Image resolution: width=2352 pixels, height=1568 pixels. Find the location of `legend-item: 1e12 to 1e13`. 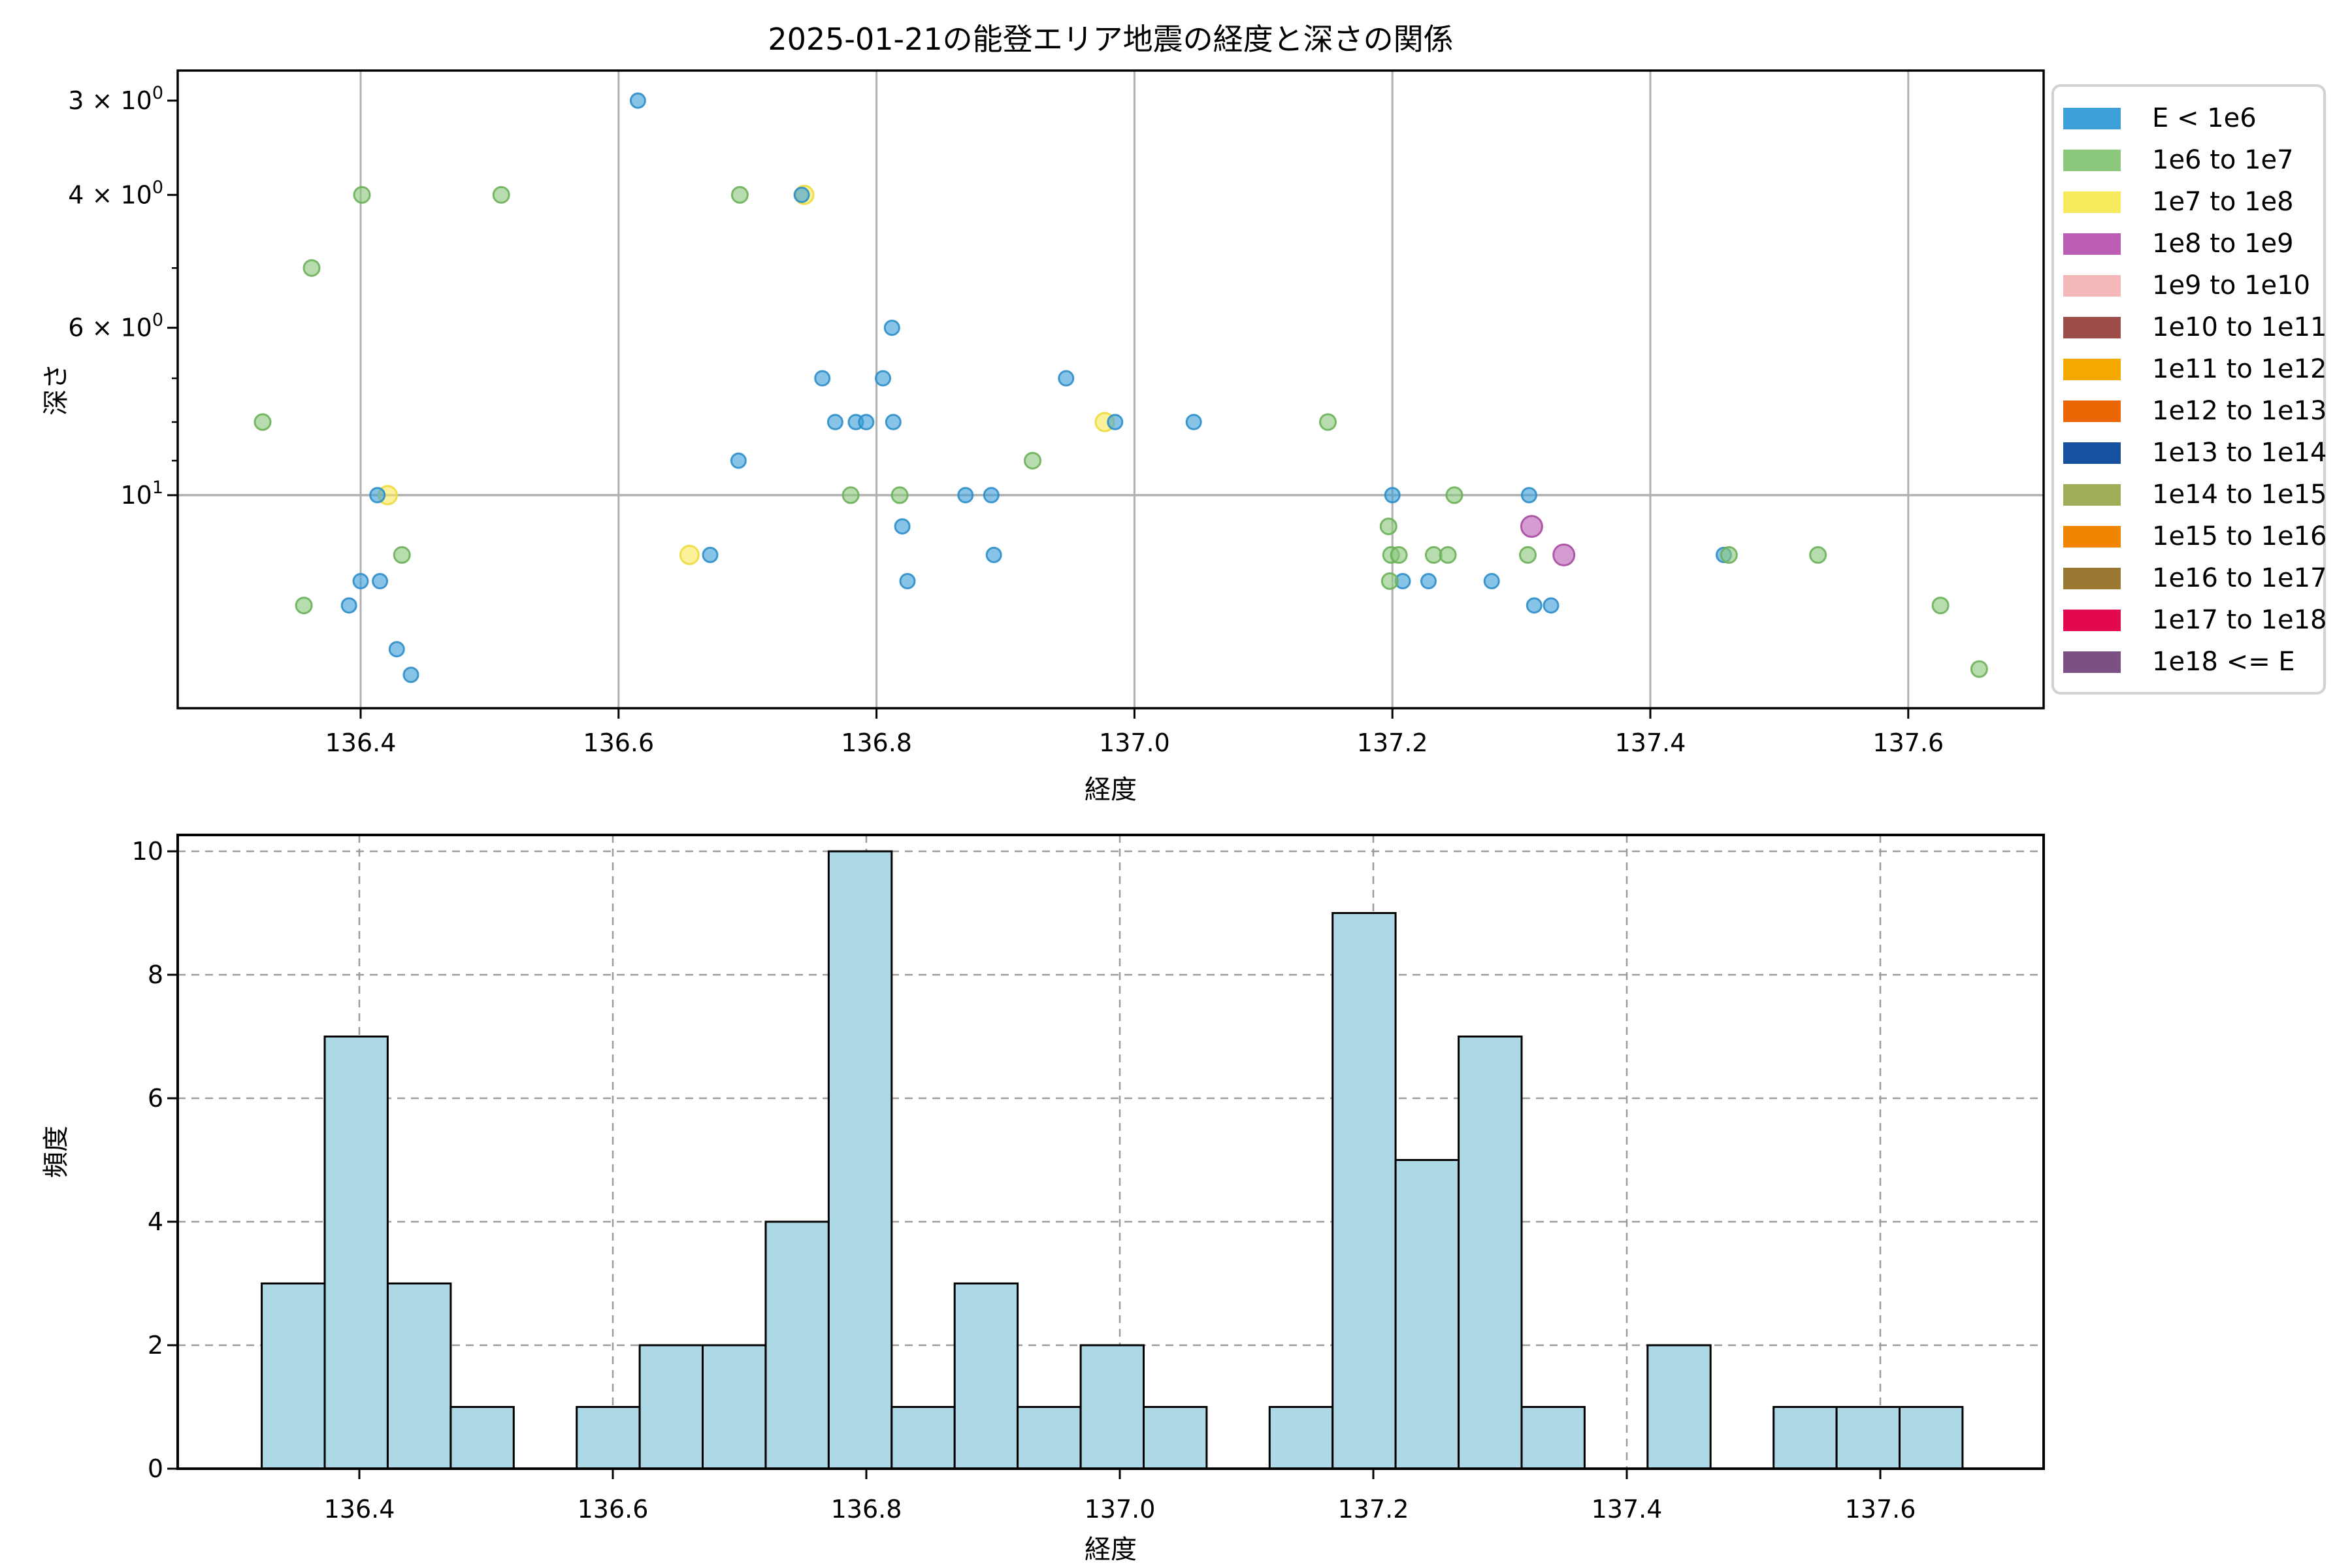

legend-item: 1e12 to 1e13 is located at coordinates (2195, 411).